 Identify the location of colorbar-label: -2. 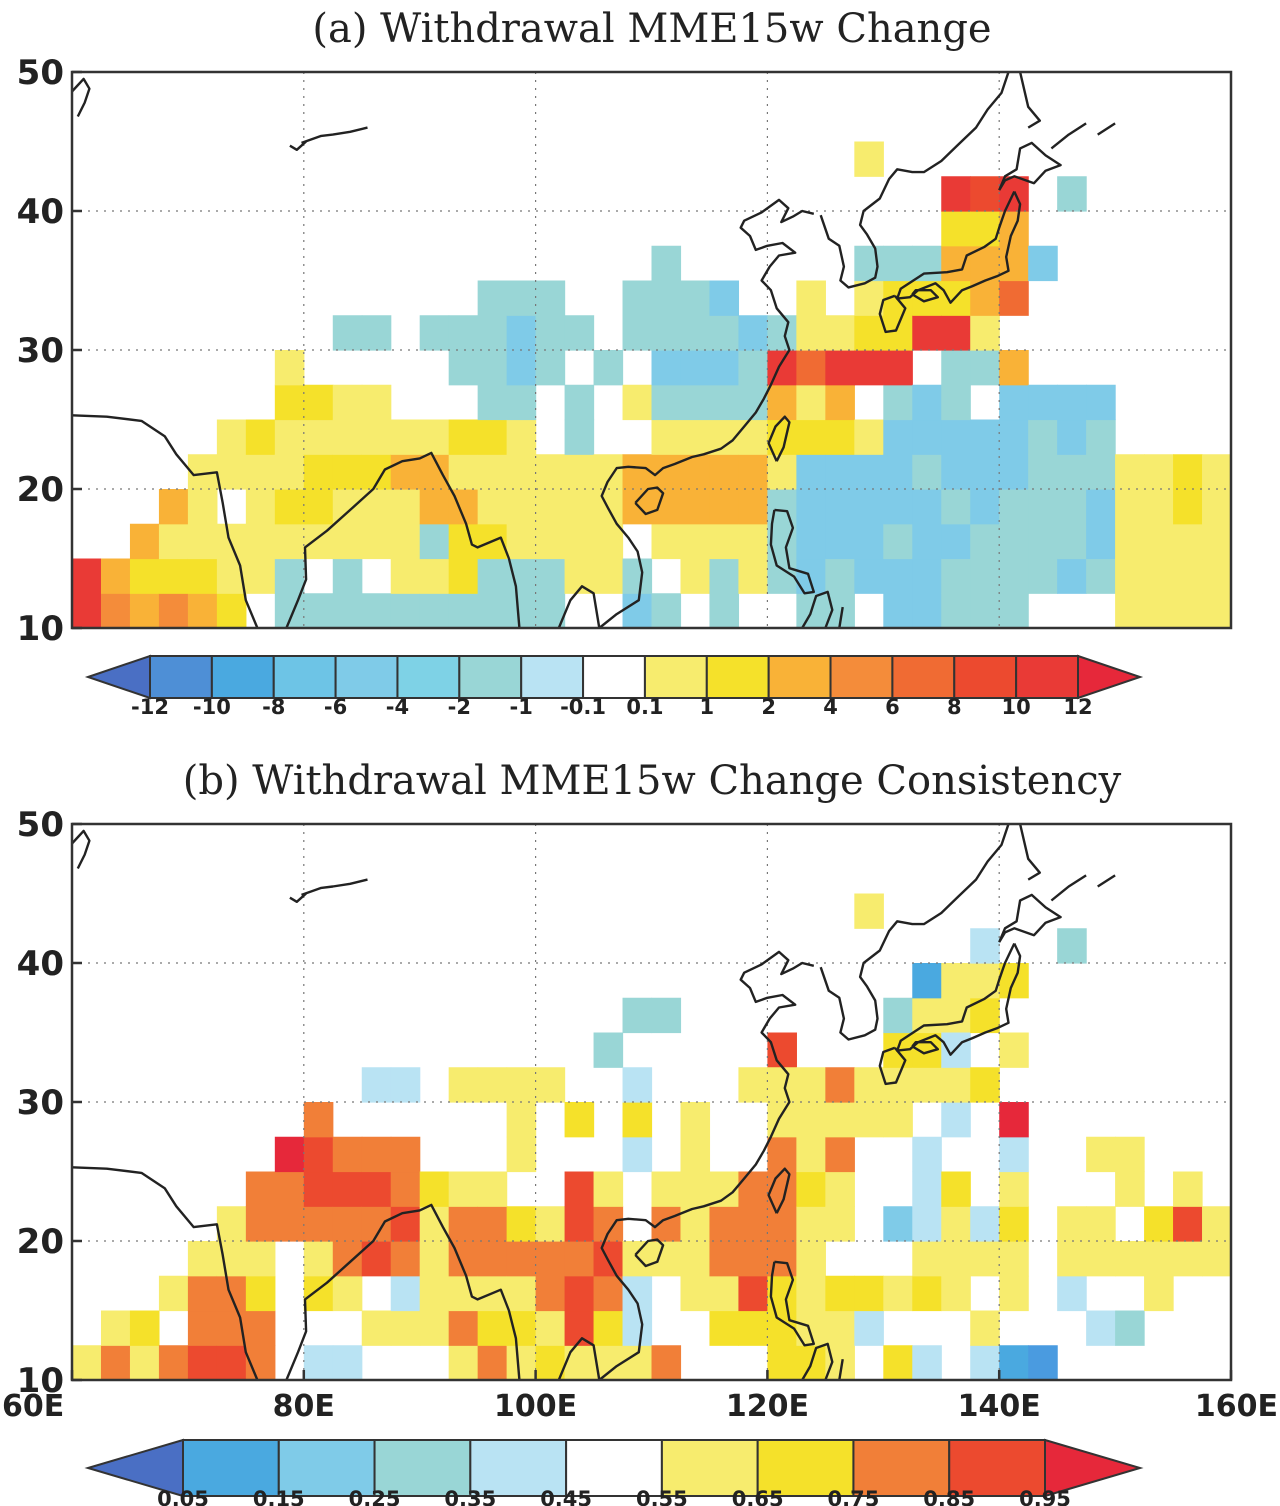
(459, 707).